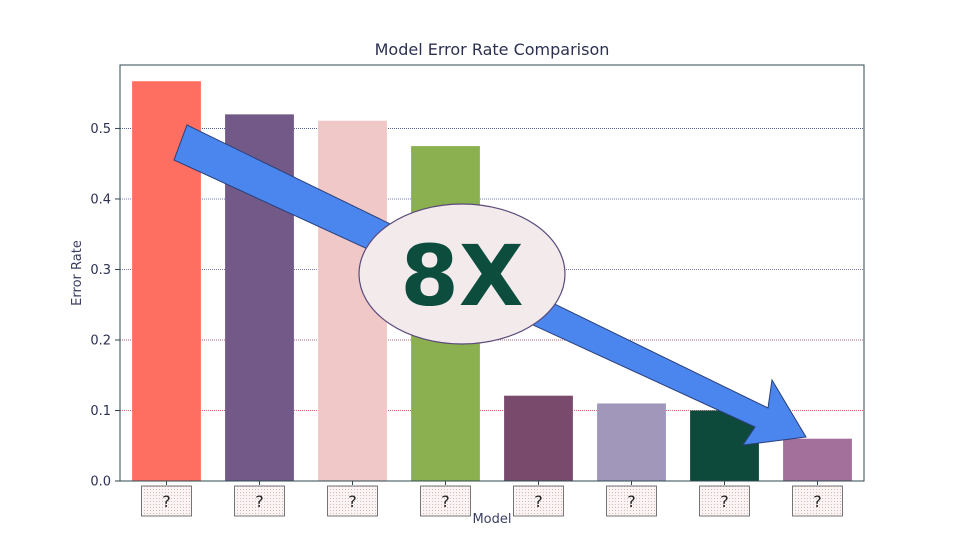 The height and width of the screenshot is (540, 960). Describe the element at coordinates (491, 519) in the screenshot. I see `x-axis-label: Model` at that location.